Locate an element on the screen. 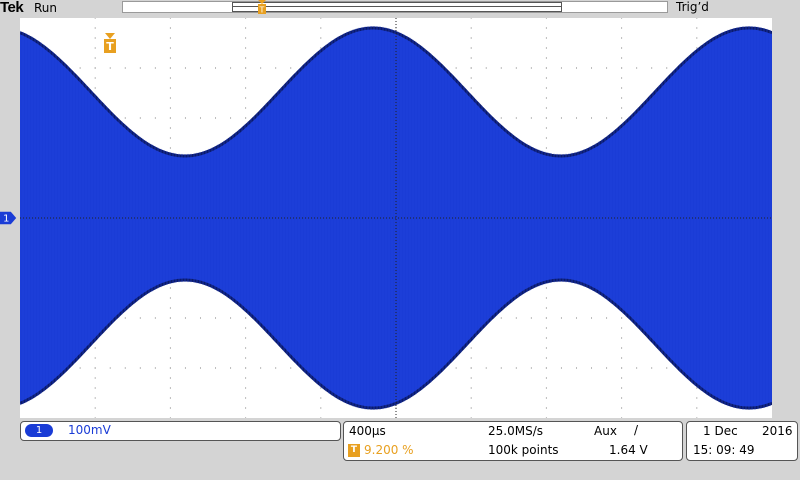 The image size is (800, 480). trigger-position-percent: 9.200 % is located at coordinates (389, 450).